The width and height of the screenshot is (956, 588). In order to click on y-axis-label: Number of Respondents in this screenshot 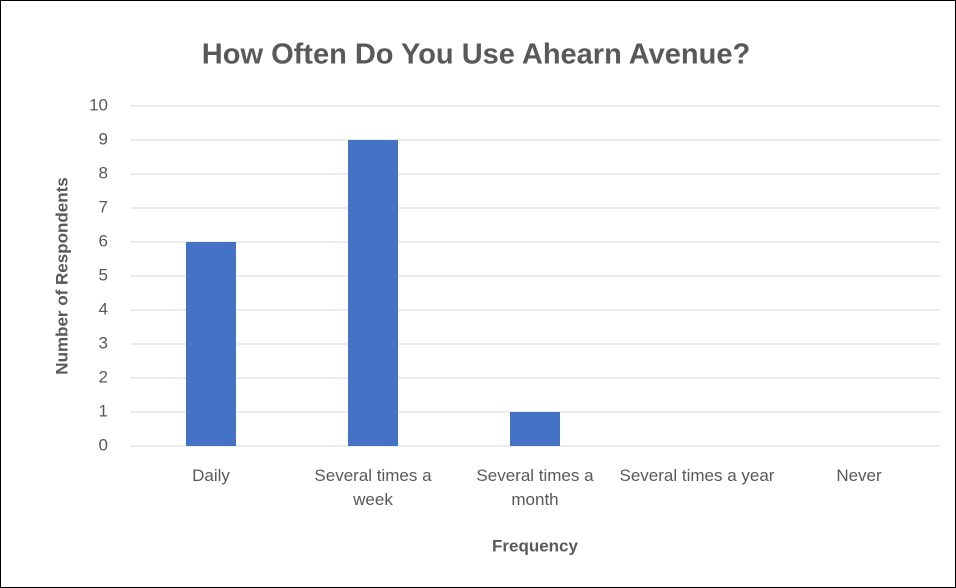, I will do `click(61, 275)`.